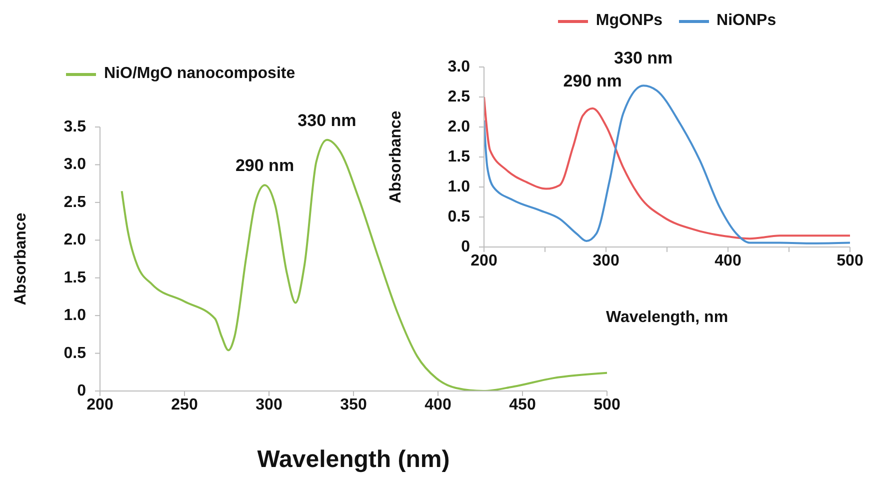 The image size is (872, 481). I want to click on legend-label: NiO/MgO nanocomposite, so click(200, 74).